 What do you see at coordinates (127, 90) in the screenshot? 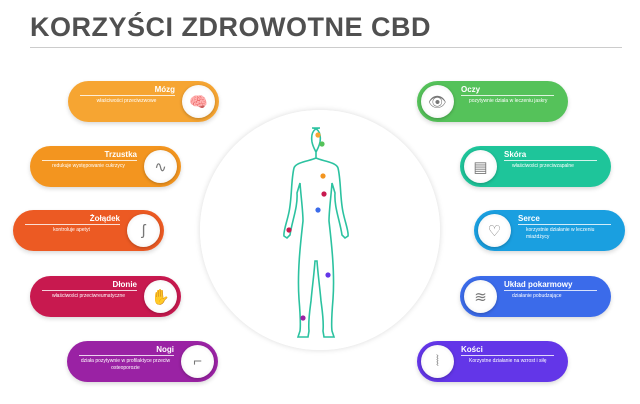
I see `benefit-title: Mózg` at bounding box center [127, 90].